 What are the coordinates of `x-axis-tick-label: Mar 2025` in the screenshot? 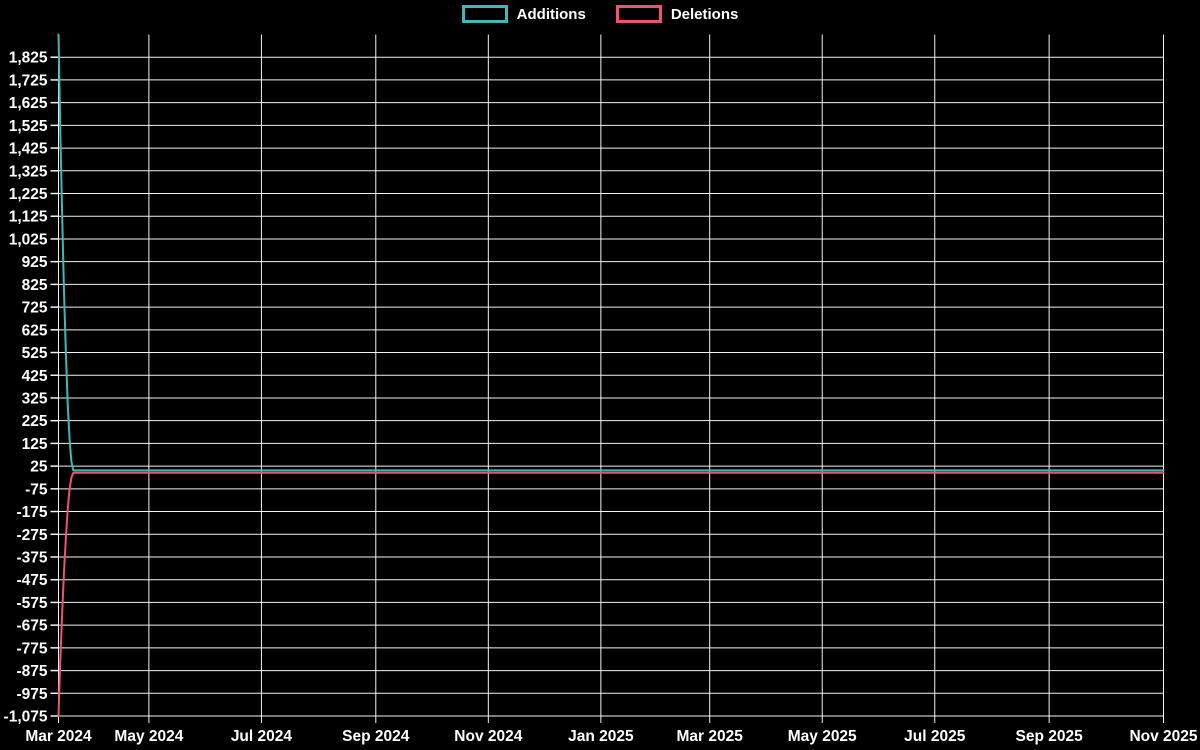 It's located at (710, 736).